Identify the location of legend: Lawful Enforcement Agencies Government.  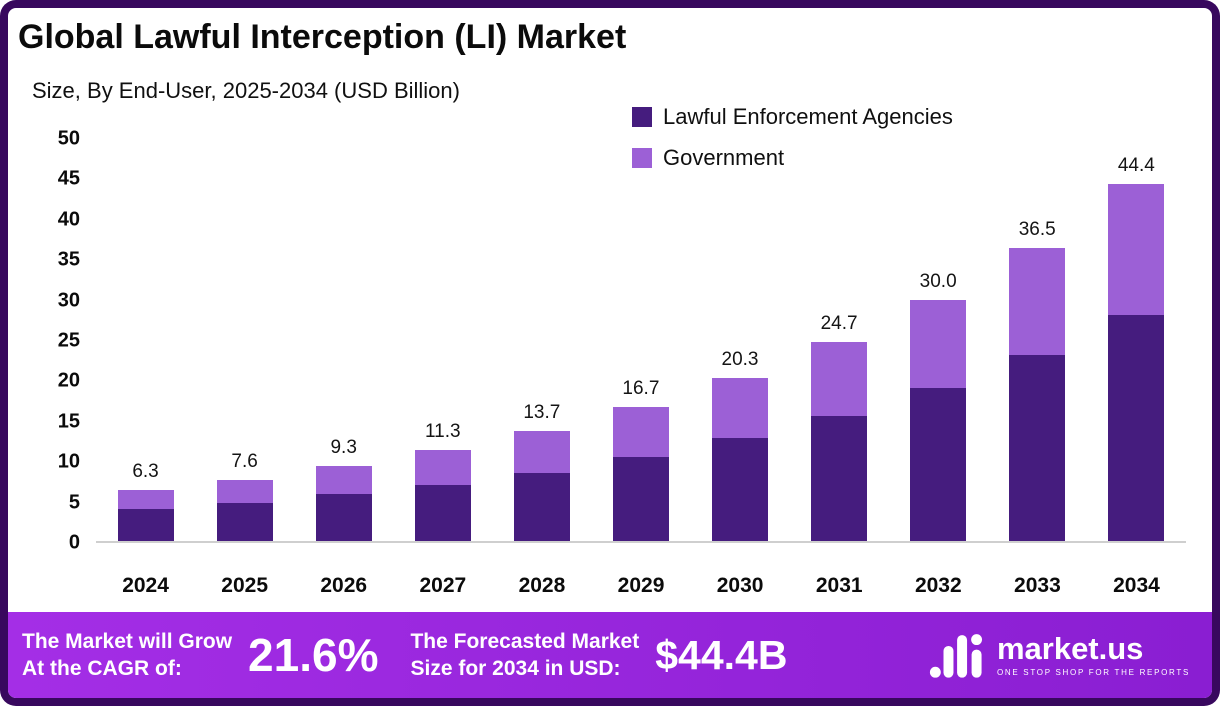
(792, 137).